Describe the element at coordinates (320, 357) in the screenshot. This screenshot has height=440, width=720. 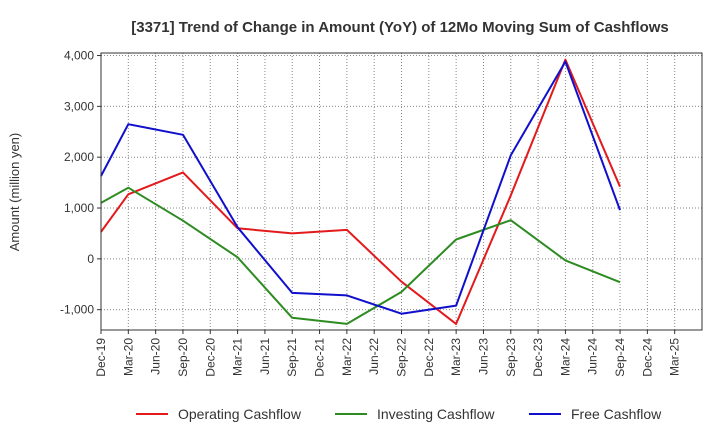
I see `x-tick-label: Dec-21` at that location.